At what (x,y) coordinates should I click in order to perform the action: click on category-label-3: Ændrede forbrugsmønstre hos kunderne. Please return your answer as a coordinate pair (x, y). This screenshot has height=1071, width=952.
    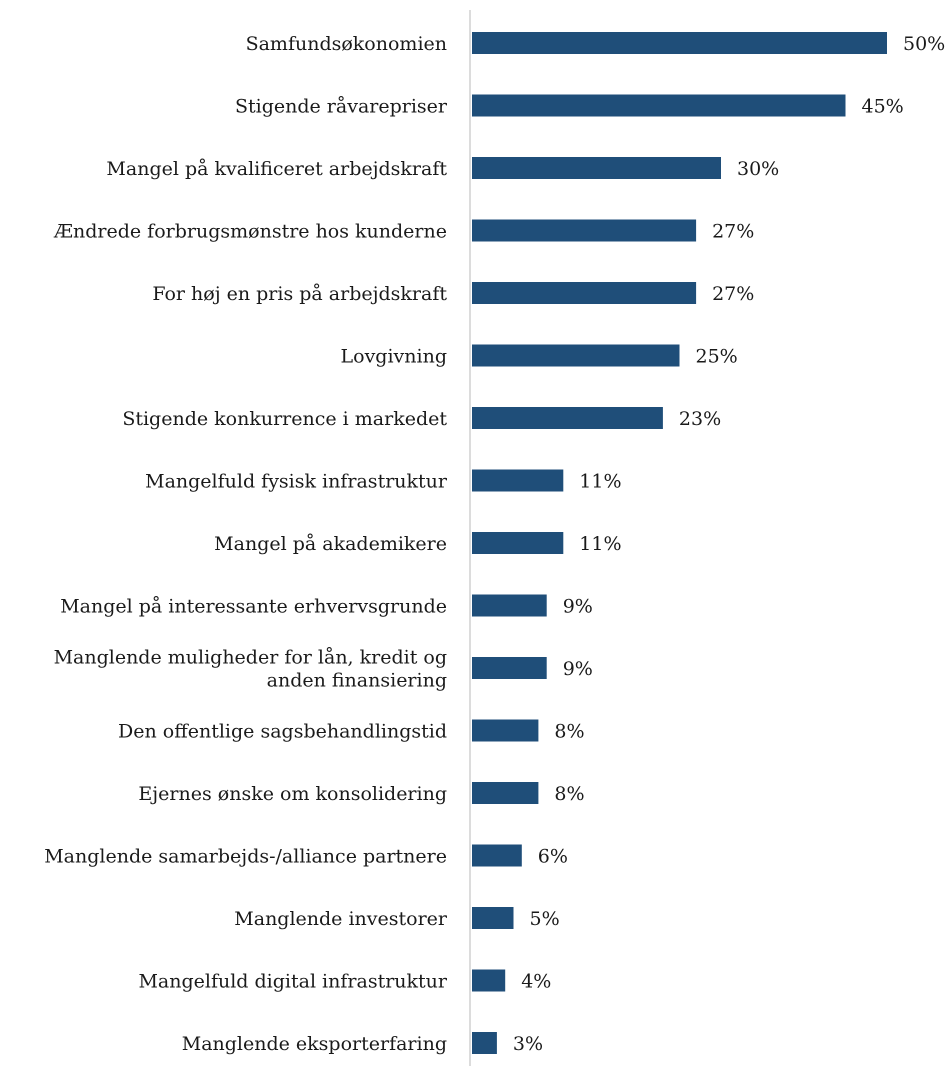
    Looking at the image, I should click on (250, 232).